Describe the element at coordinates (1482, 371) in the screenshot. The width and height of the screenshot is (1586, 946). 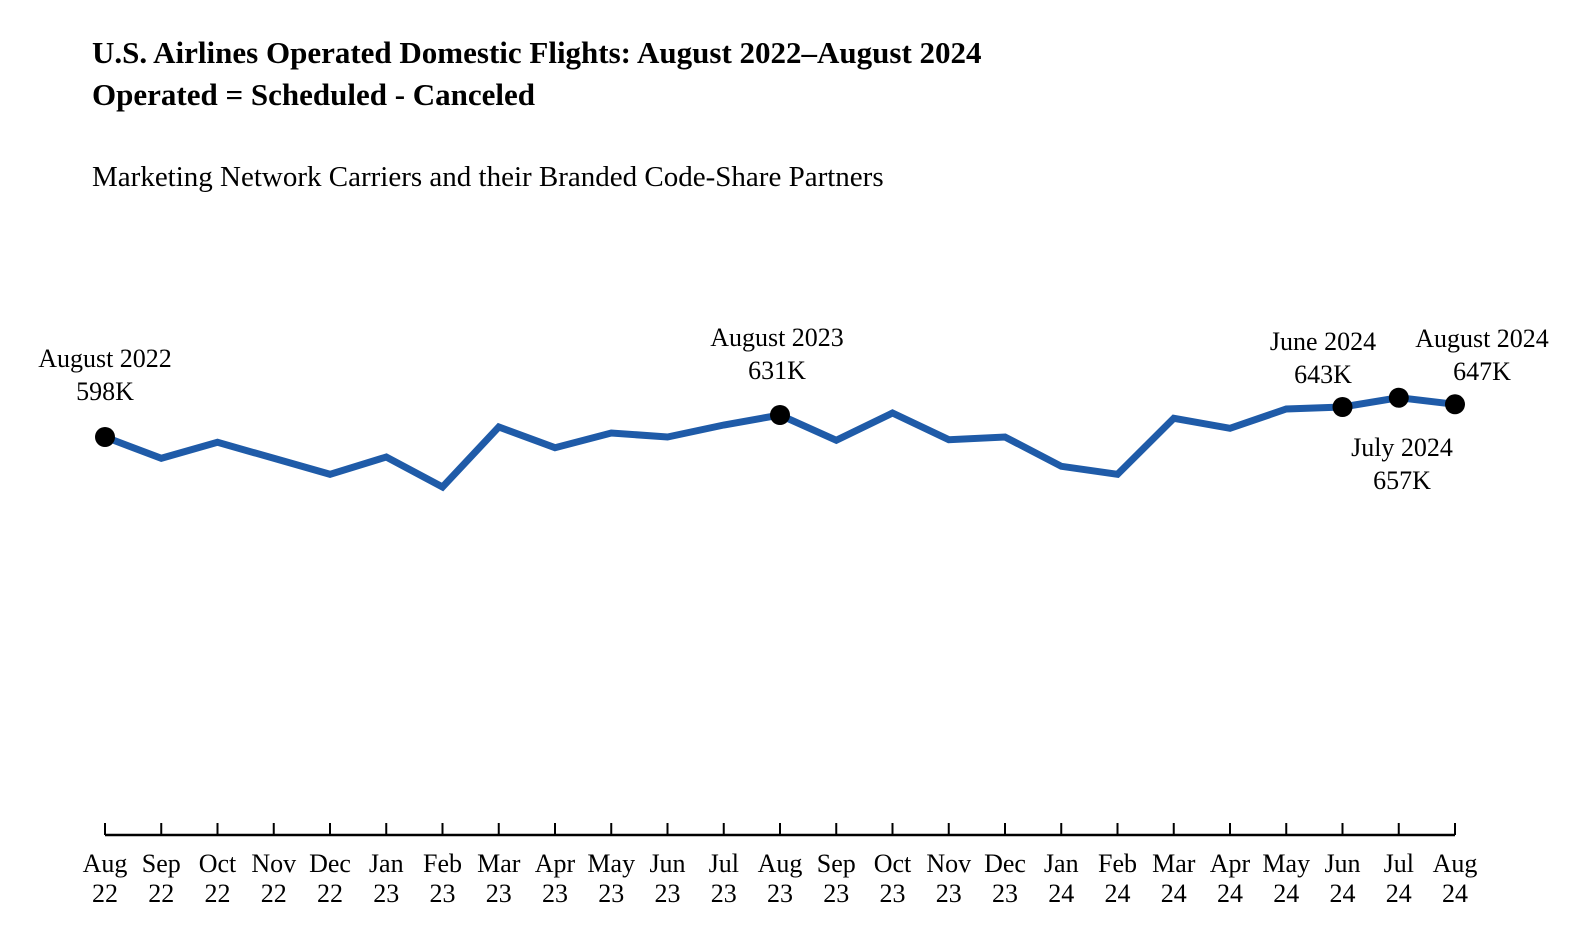
I see `annotation-value: 647K` at that location.